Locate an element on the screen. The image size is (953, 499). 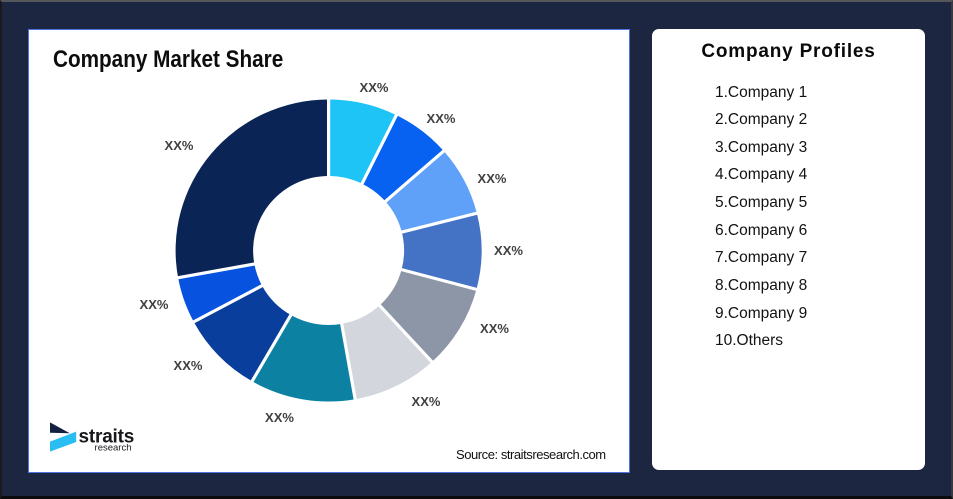
svg-text: research is located at coordinates (113, 448).